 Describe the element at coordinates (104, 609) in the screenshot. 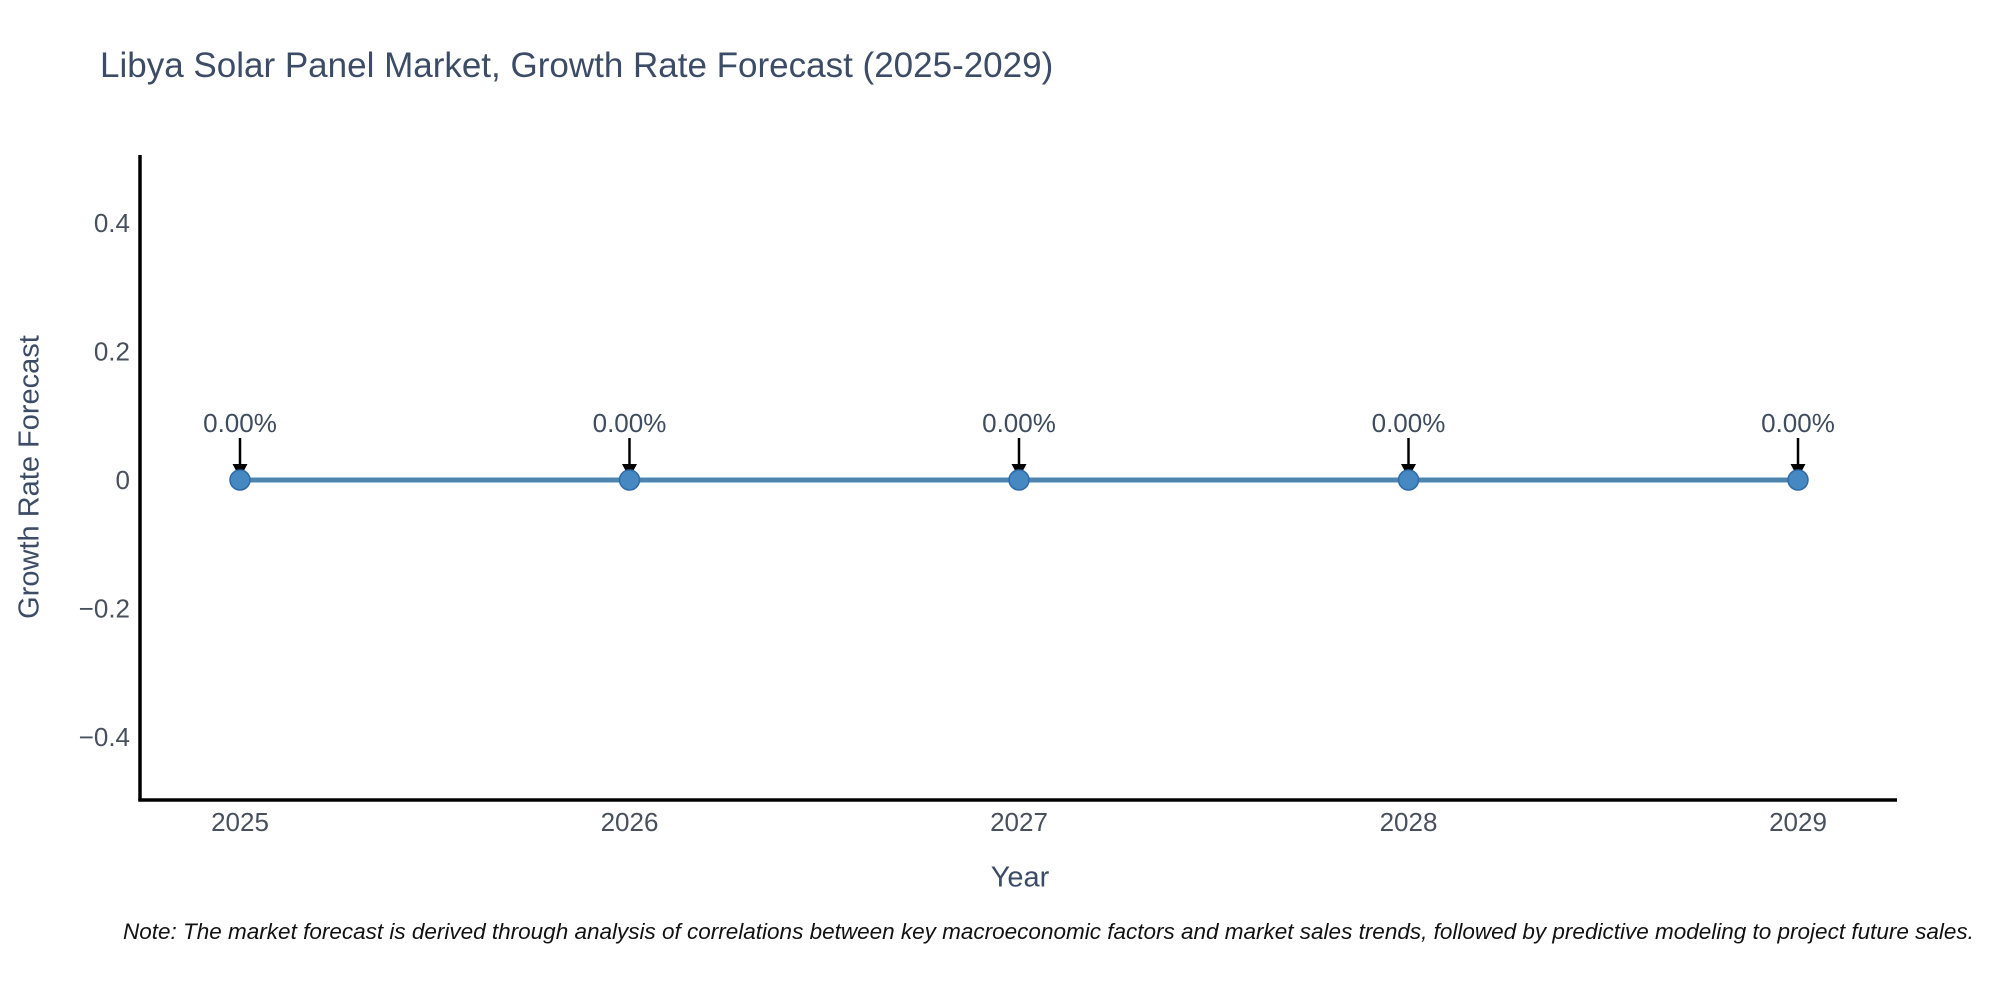

I see `y-tick-label: −0.2` at that location.